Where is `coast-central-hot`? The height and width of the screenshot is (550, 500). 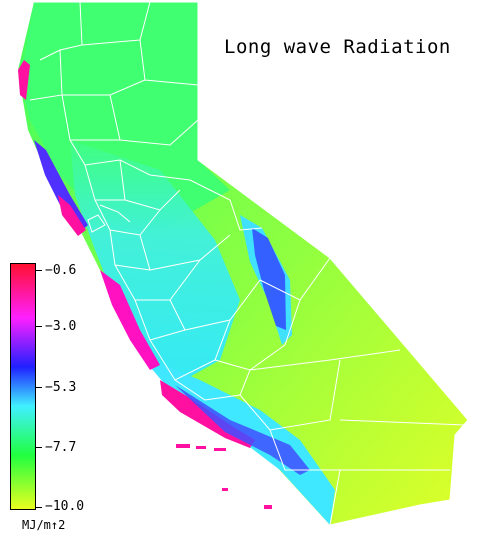
coast-central-hot is located at coordinates (61, 186).